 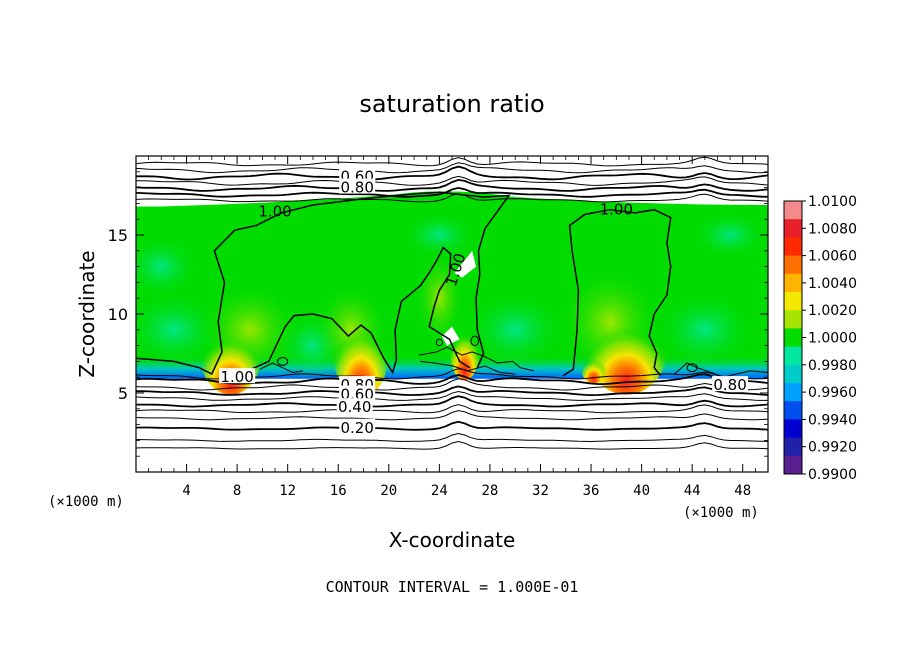 I want to click on contour-level-0.60-upper, so click(x=452, y=173).